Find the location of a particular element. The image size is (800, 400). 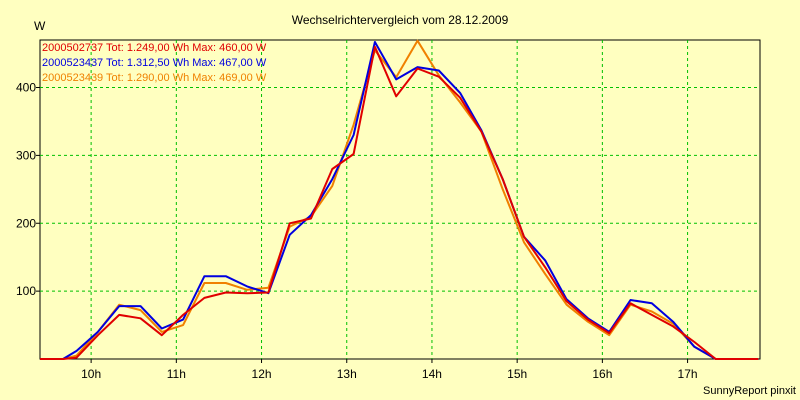

x-tick-label: 16h is located at coordinates (602, 374).